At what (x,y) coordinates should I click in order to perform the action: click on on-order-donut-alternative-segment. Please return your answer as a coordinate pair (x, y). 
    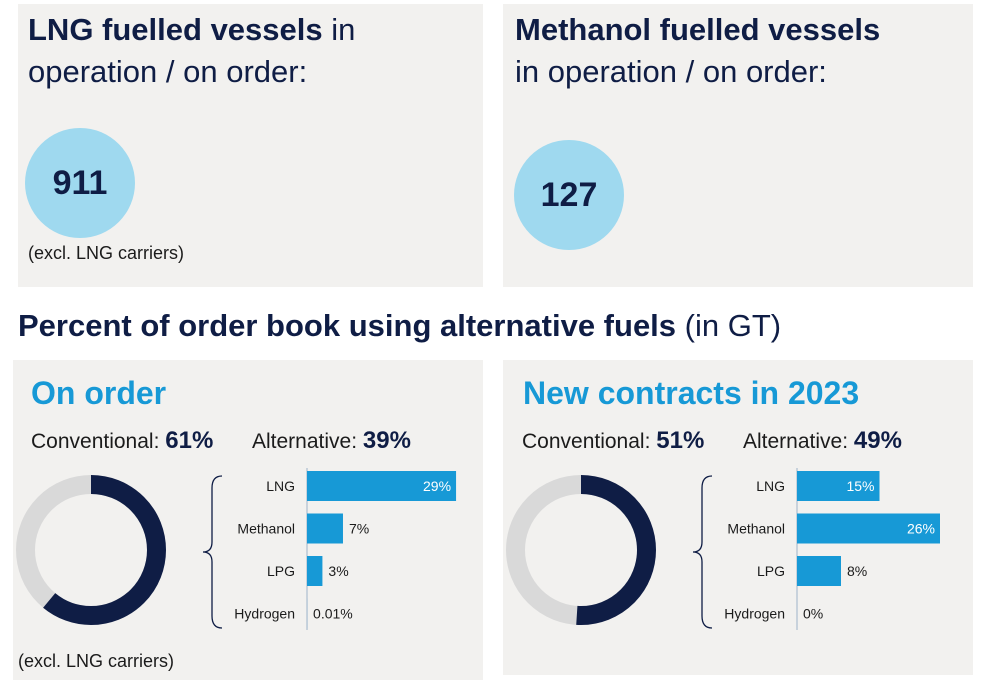
    Looking at the image, I should click on (91, 550).